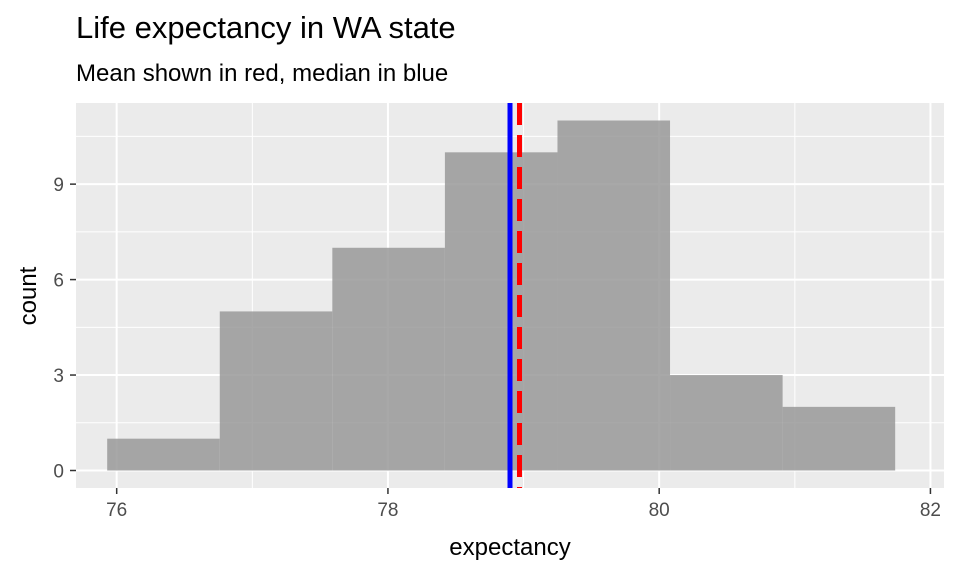 The height and width of the screenshot is (576, 960). Describe the element at coordinates (262, 73) in the screenshot. I see `chart-subtitle: Mean shown in red, median in blue` at that location.